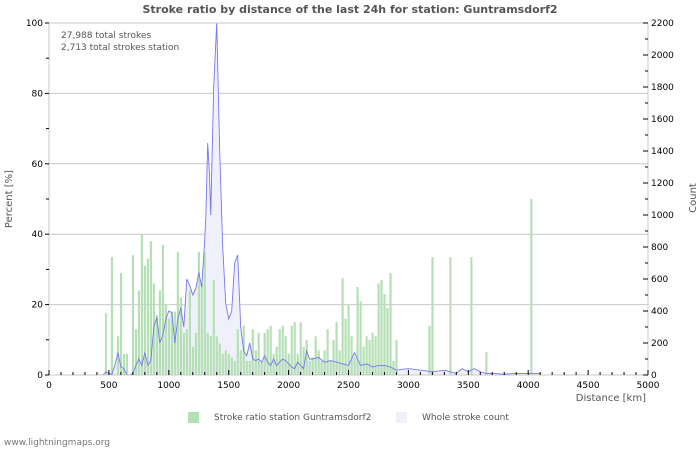  Describe the element at coordinates (611, 398) in the screenshot. I see `x-axis-label: Distance [km]` at that location.